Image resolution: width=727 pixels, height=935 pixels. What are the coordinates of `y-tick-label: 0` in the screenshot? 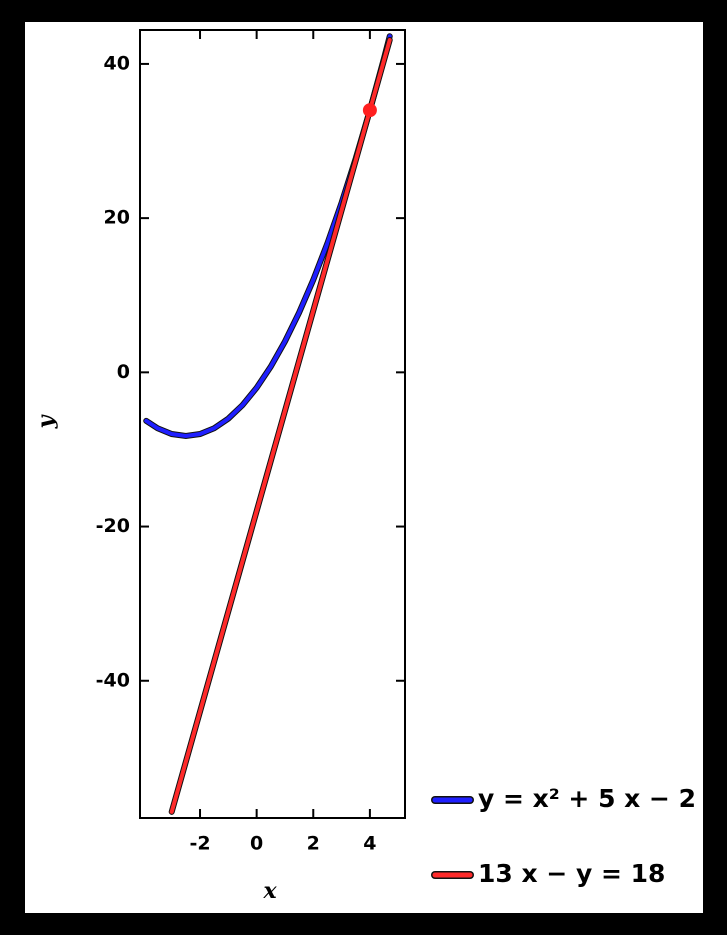 It's located at (123, 372).